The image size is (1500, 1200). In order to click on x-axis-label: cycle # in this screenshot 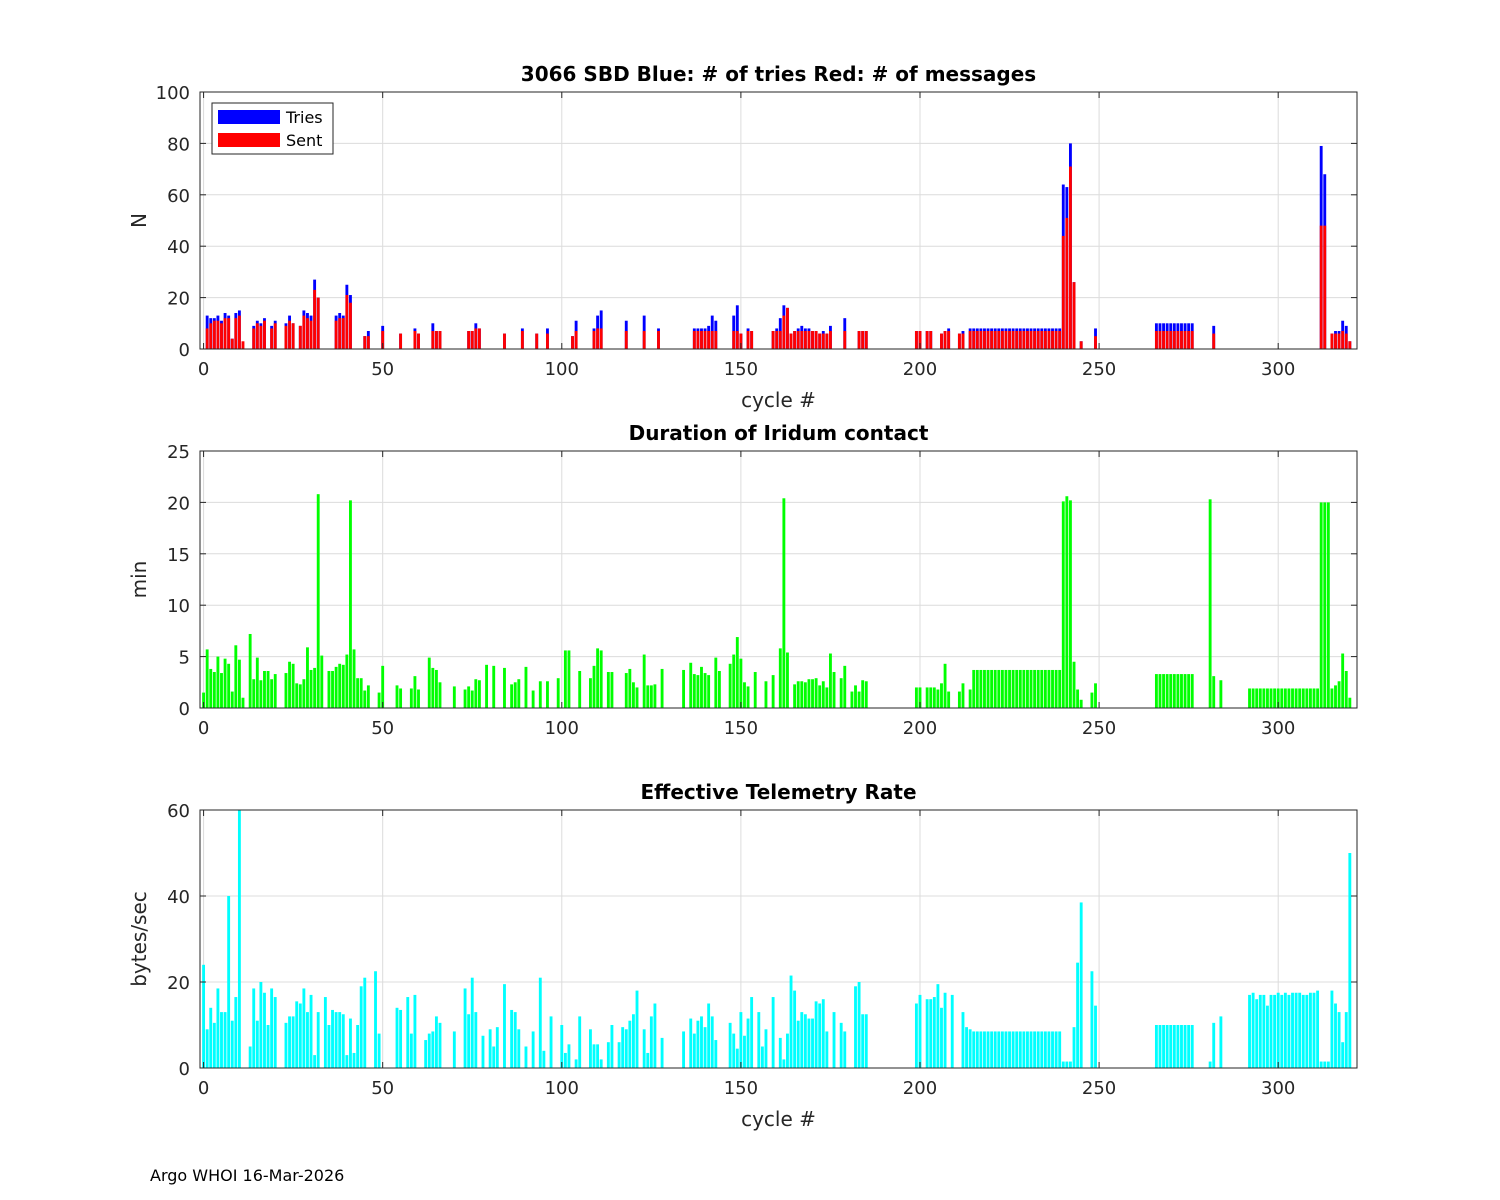, I will do `click(778, 1119)`.